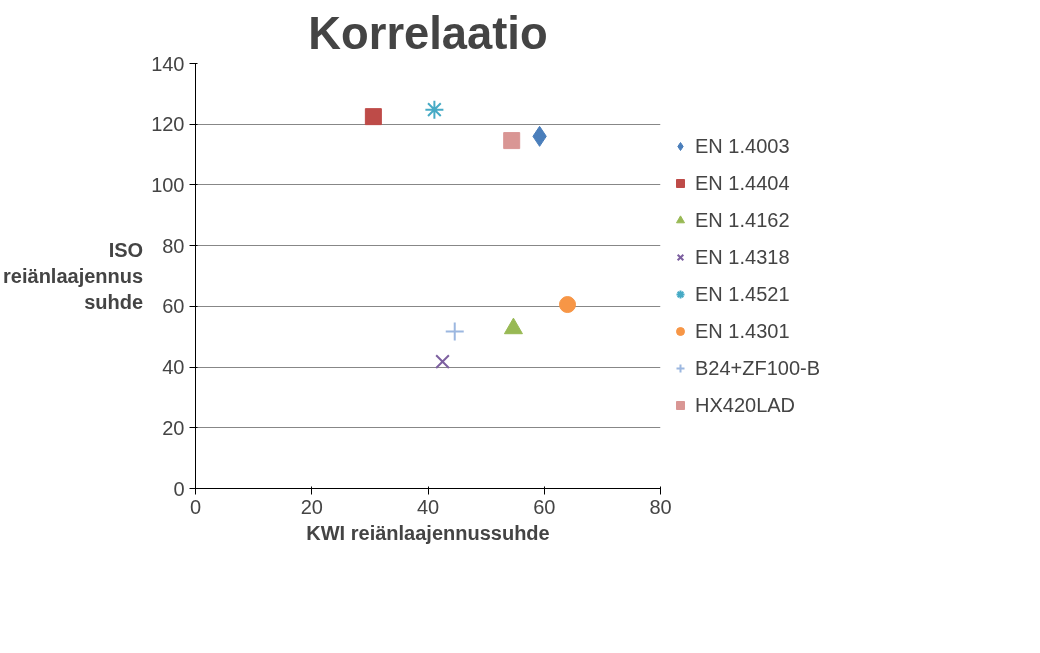  Describe the element at coordinates (73, 276) in the screenshot. I see `y-axis-title: ISO reiänlaajennus suhde` at that location.